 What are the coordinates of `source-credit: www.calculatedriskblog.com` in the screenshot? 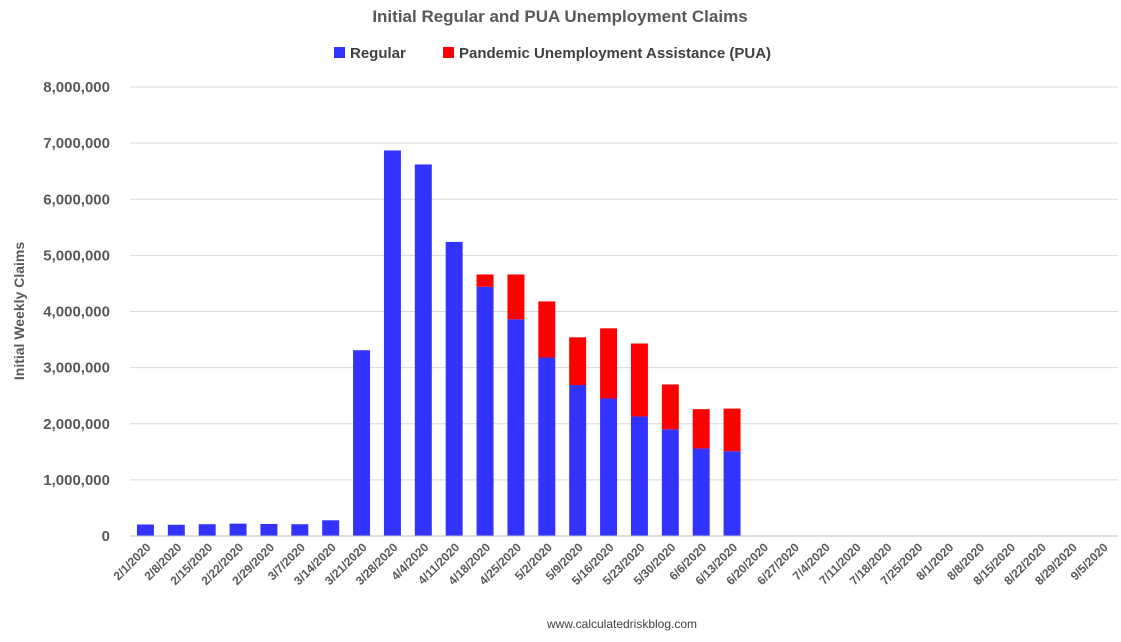 It's located at (621, 624).